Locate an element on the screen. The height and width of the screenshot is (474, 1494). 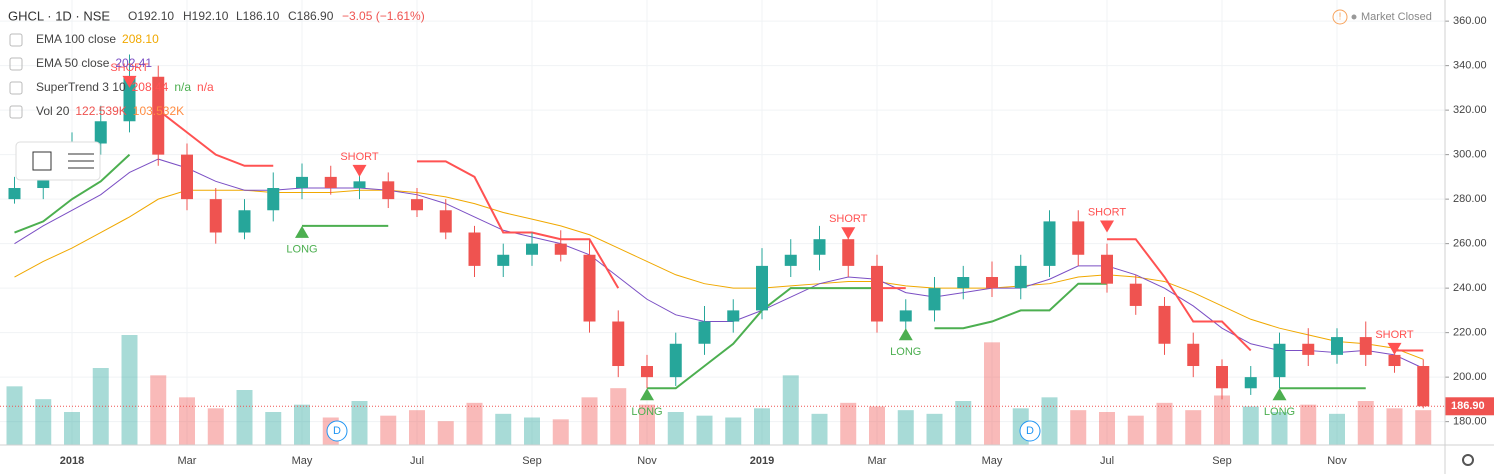
status-dot is located at coordinates (1354, 17).